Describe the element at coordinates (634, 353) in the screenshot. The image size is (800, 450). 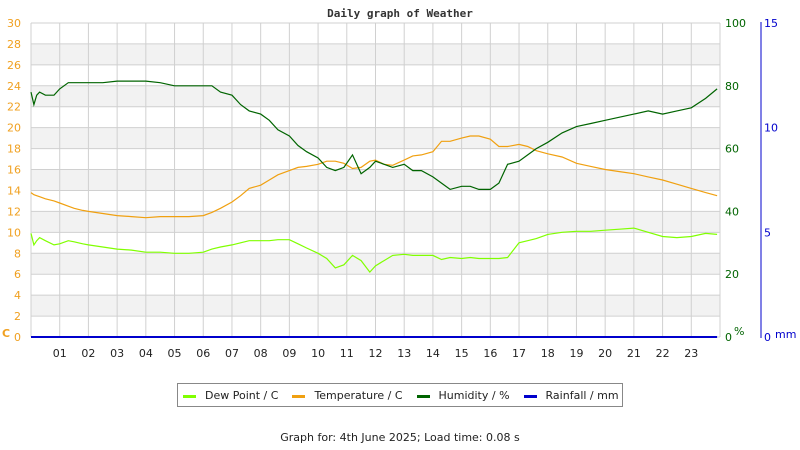
I see `x-tick-hour: 21` at that location.